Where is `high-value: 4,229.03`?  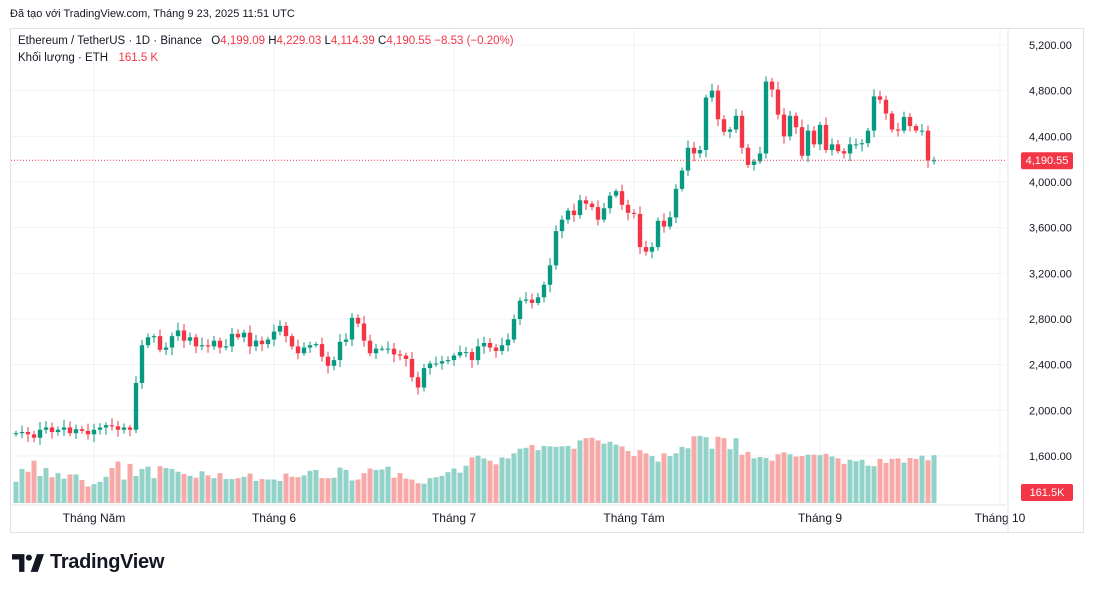 high-value: 4,229.03 is located at coordinates (299, 41).